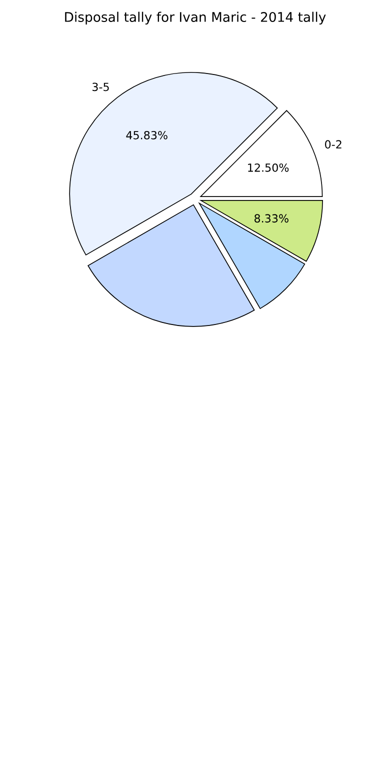 Image resolution: width=390 pixels, height=780 pixels. Describe the element at coordinates (268, 167) in the screenshot. I see `data-label: 12.50%` at that location.